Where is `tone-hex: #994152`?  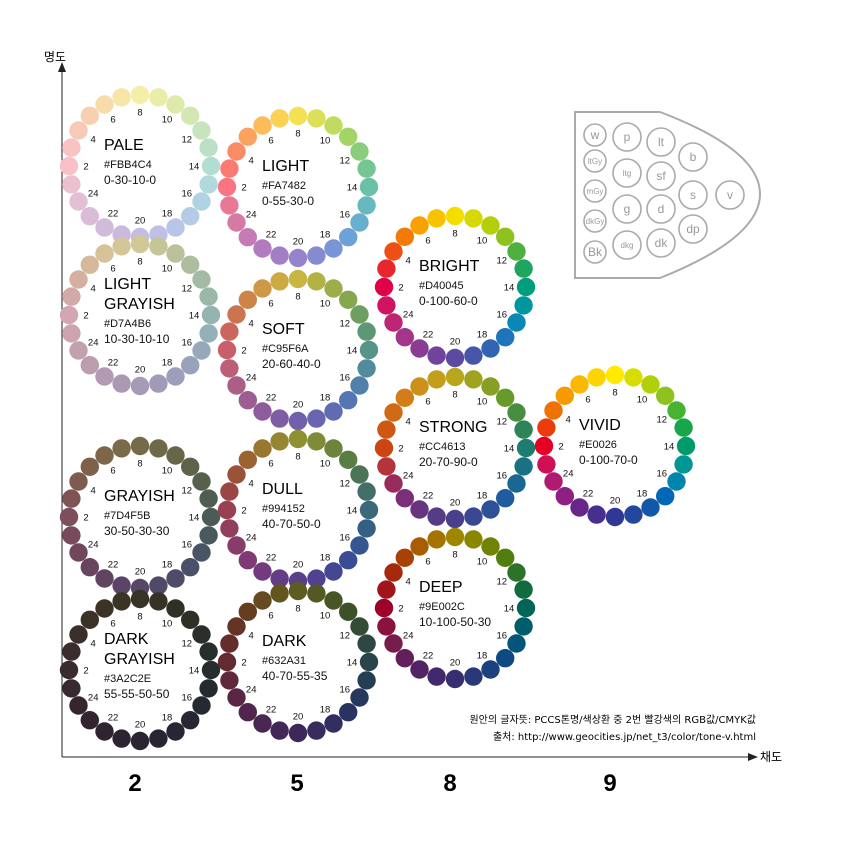
tone-hex: #994152 is located at coordinates (283, 509).